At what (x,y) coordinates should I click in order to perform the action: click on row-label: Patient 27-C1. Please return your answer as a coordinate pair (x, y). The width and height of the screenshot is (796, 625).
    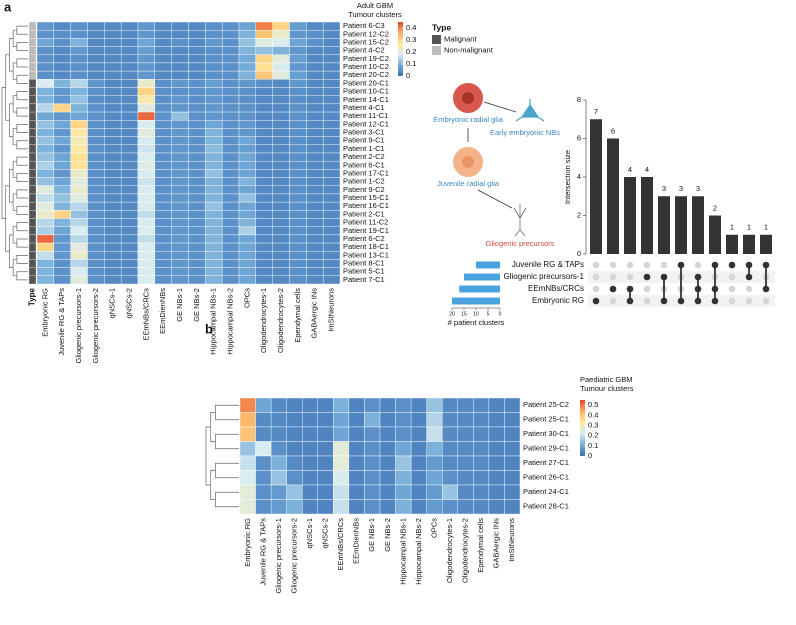
    Looking at the image, I should click on (546, 462).